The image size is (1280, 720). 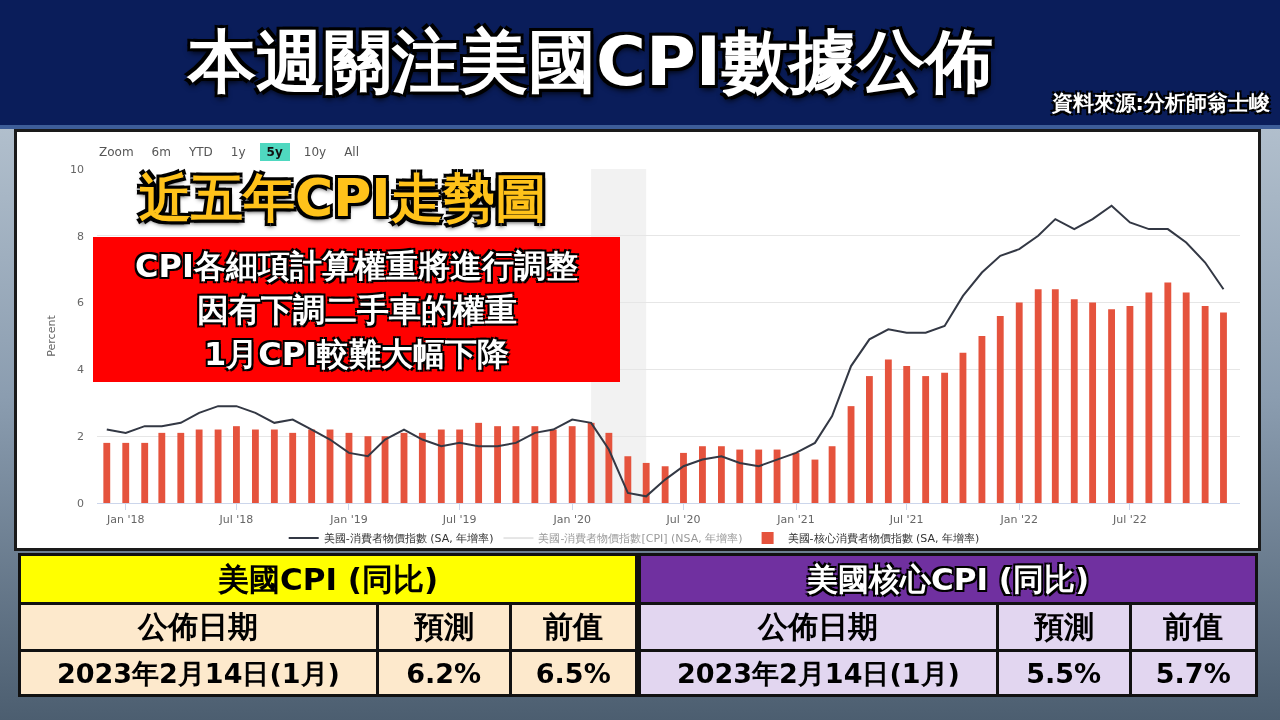 What do you see at coordinates (443, 673) in the screenshot?
I see `text: 6.2%` at bounding box center [443, 673].